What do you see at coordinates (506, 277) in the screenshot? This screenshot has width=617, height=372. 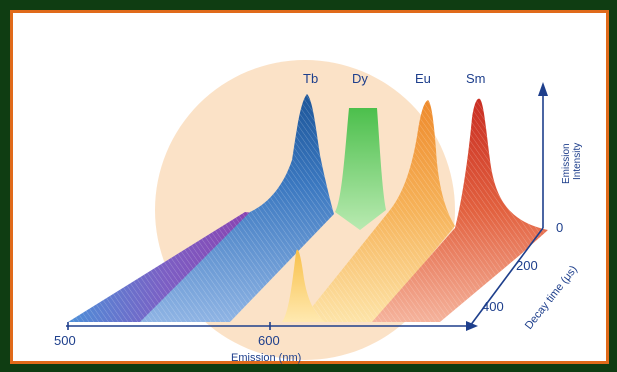 I see `y-axis-line` at bounding box center [506, 277].